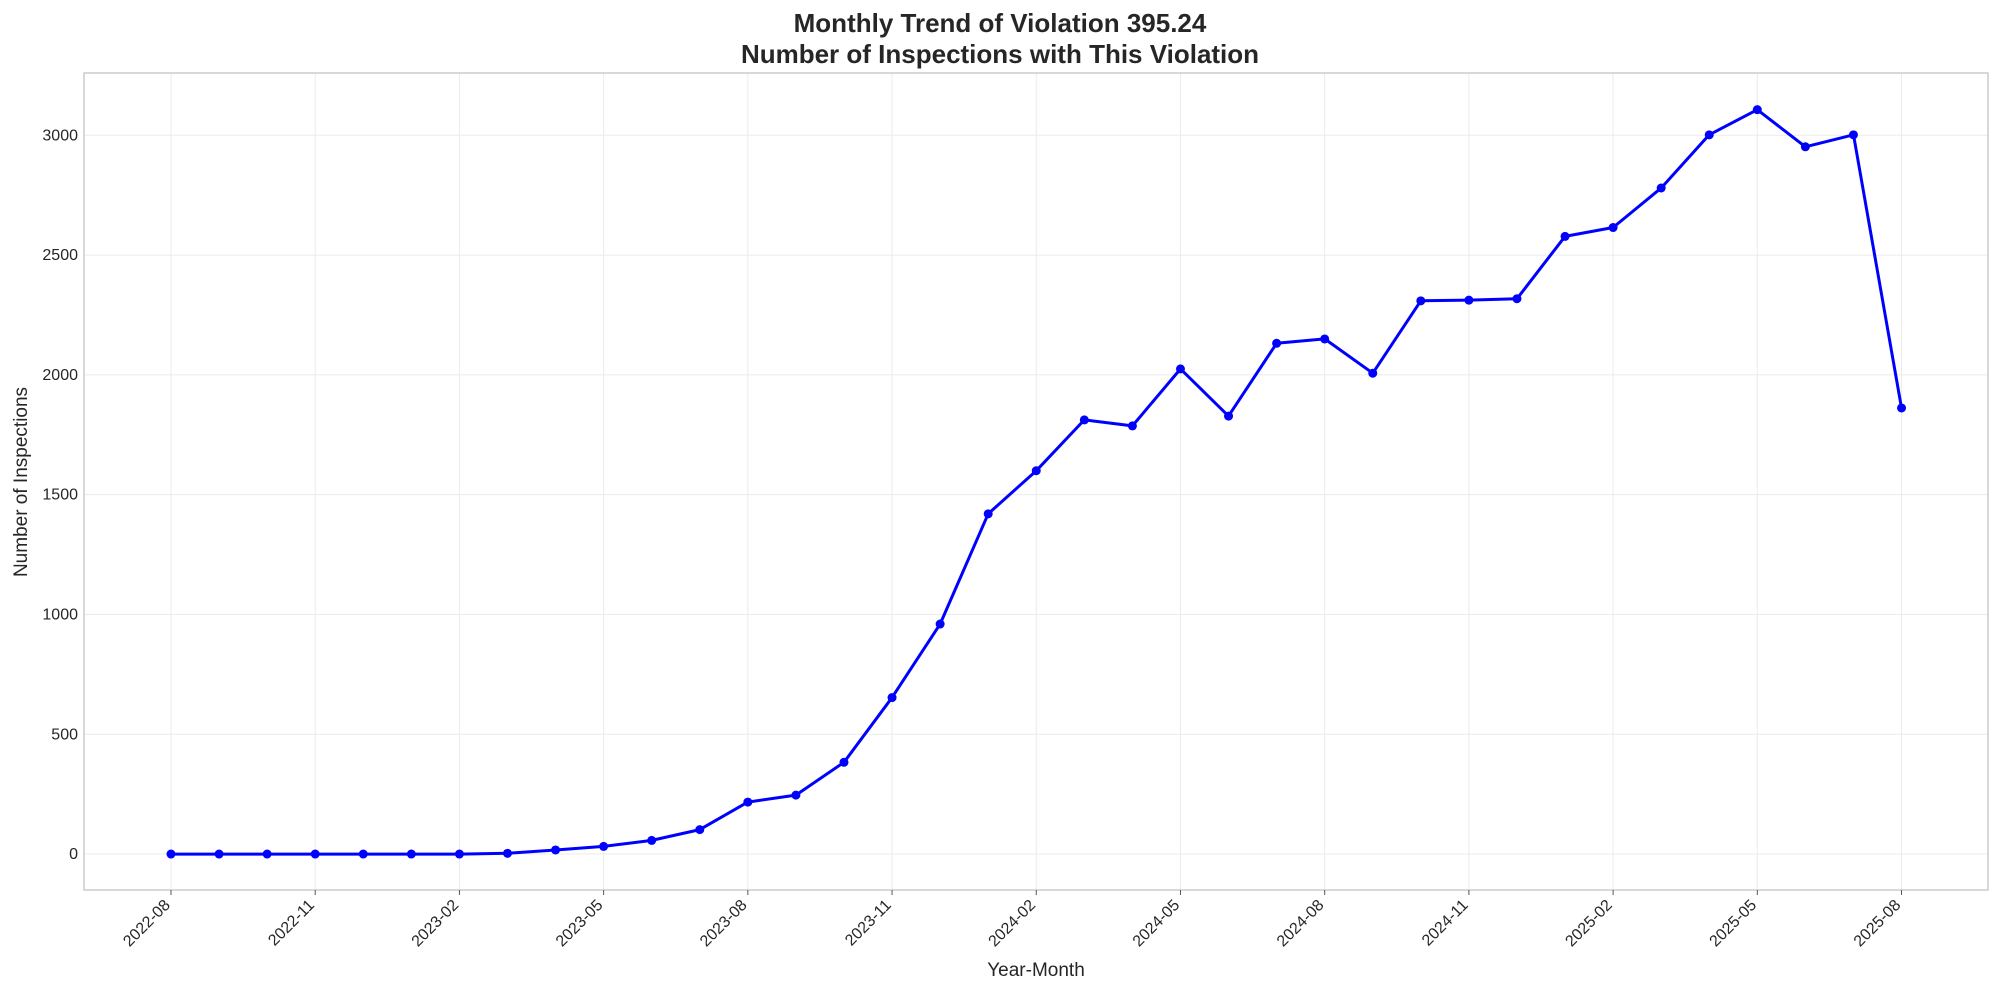 The width and height of the screenshot is (2000, 992). I want to click on y-axis-ticks: 0 500 1000 1500 2000 2500 3000, so click(60, 495).